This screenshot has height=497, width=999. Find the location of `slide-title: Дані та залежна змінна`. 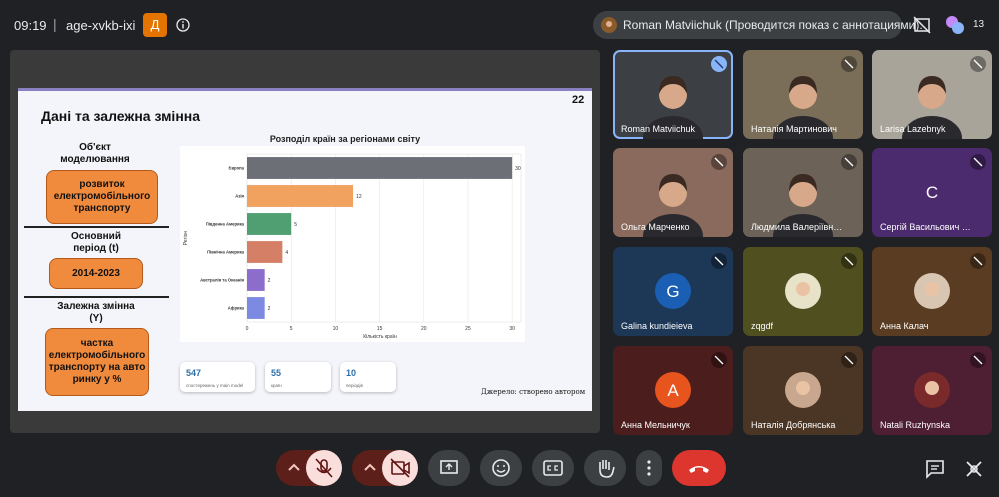

slide-title: Дані та залежна змінна is located at coordinates (121, 116).